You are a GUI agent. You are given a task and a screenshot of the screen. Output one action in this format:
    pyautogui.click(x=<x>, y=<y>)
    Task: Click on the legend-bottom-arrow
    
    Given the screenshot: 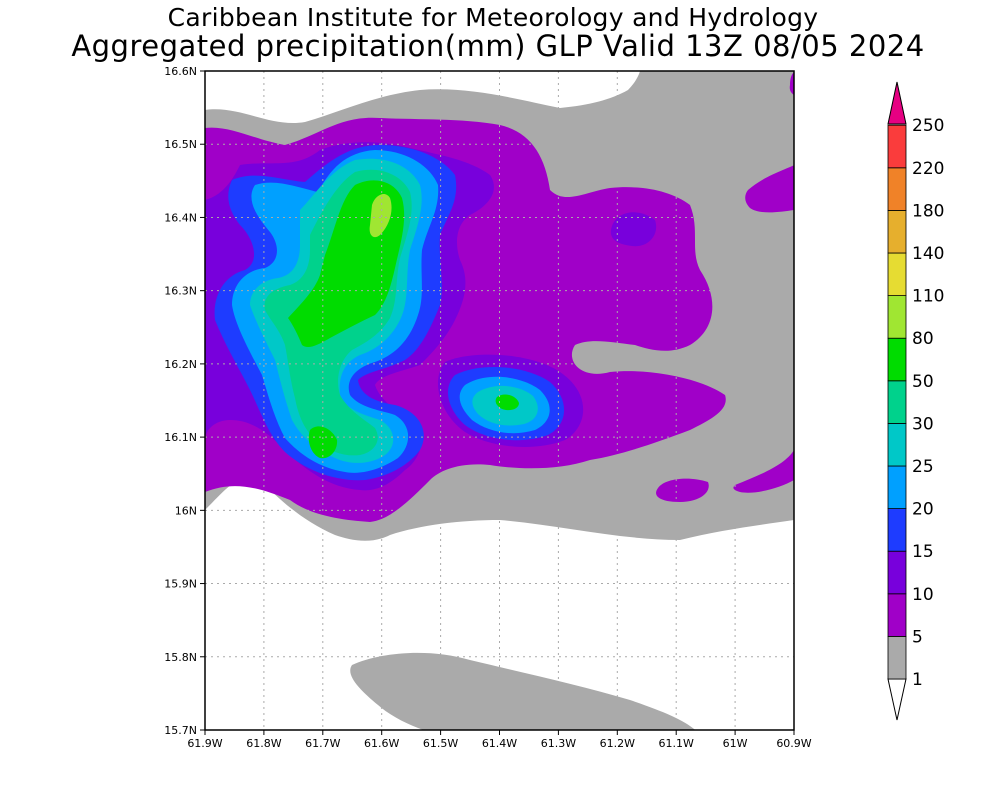 What is the action you would take?
    pyautogui.click(x=897, y=699)
    